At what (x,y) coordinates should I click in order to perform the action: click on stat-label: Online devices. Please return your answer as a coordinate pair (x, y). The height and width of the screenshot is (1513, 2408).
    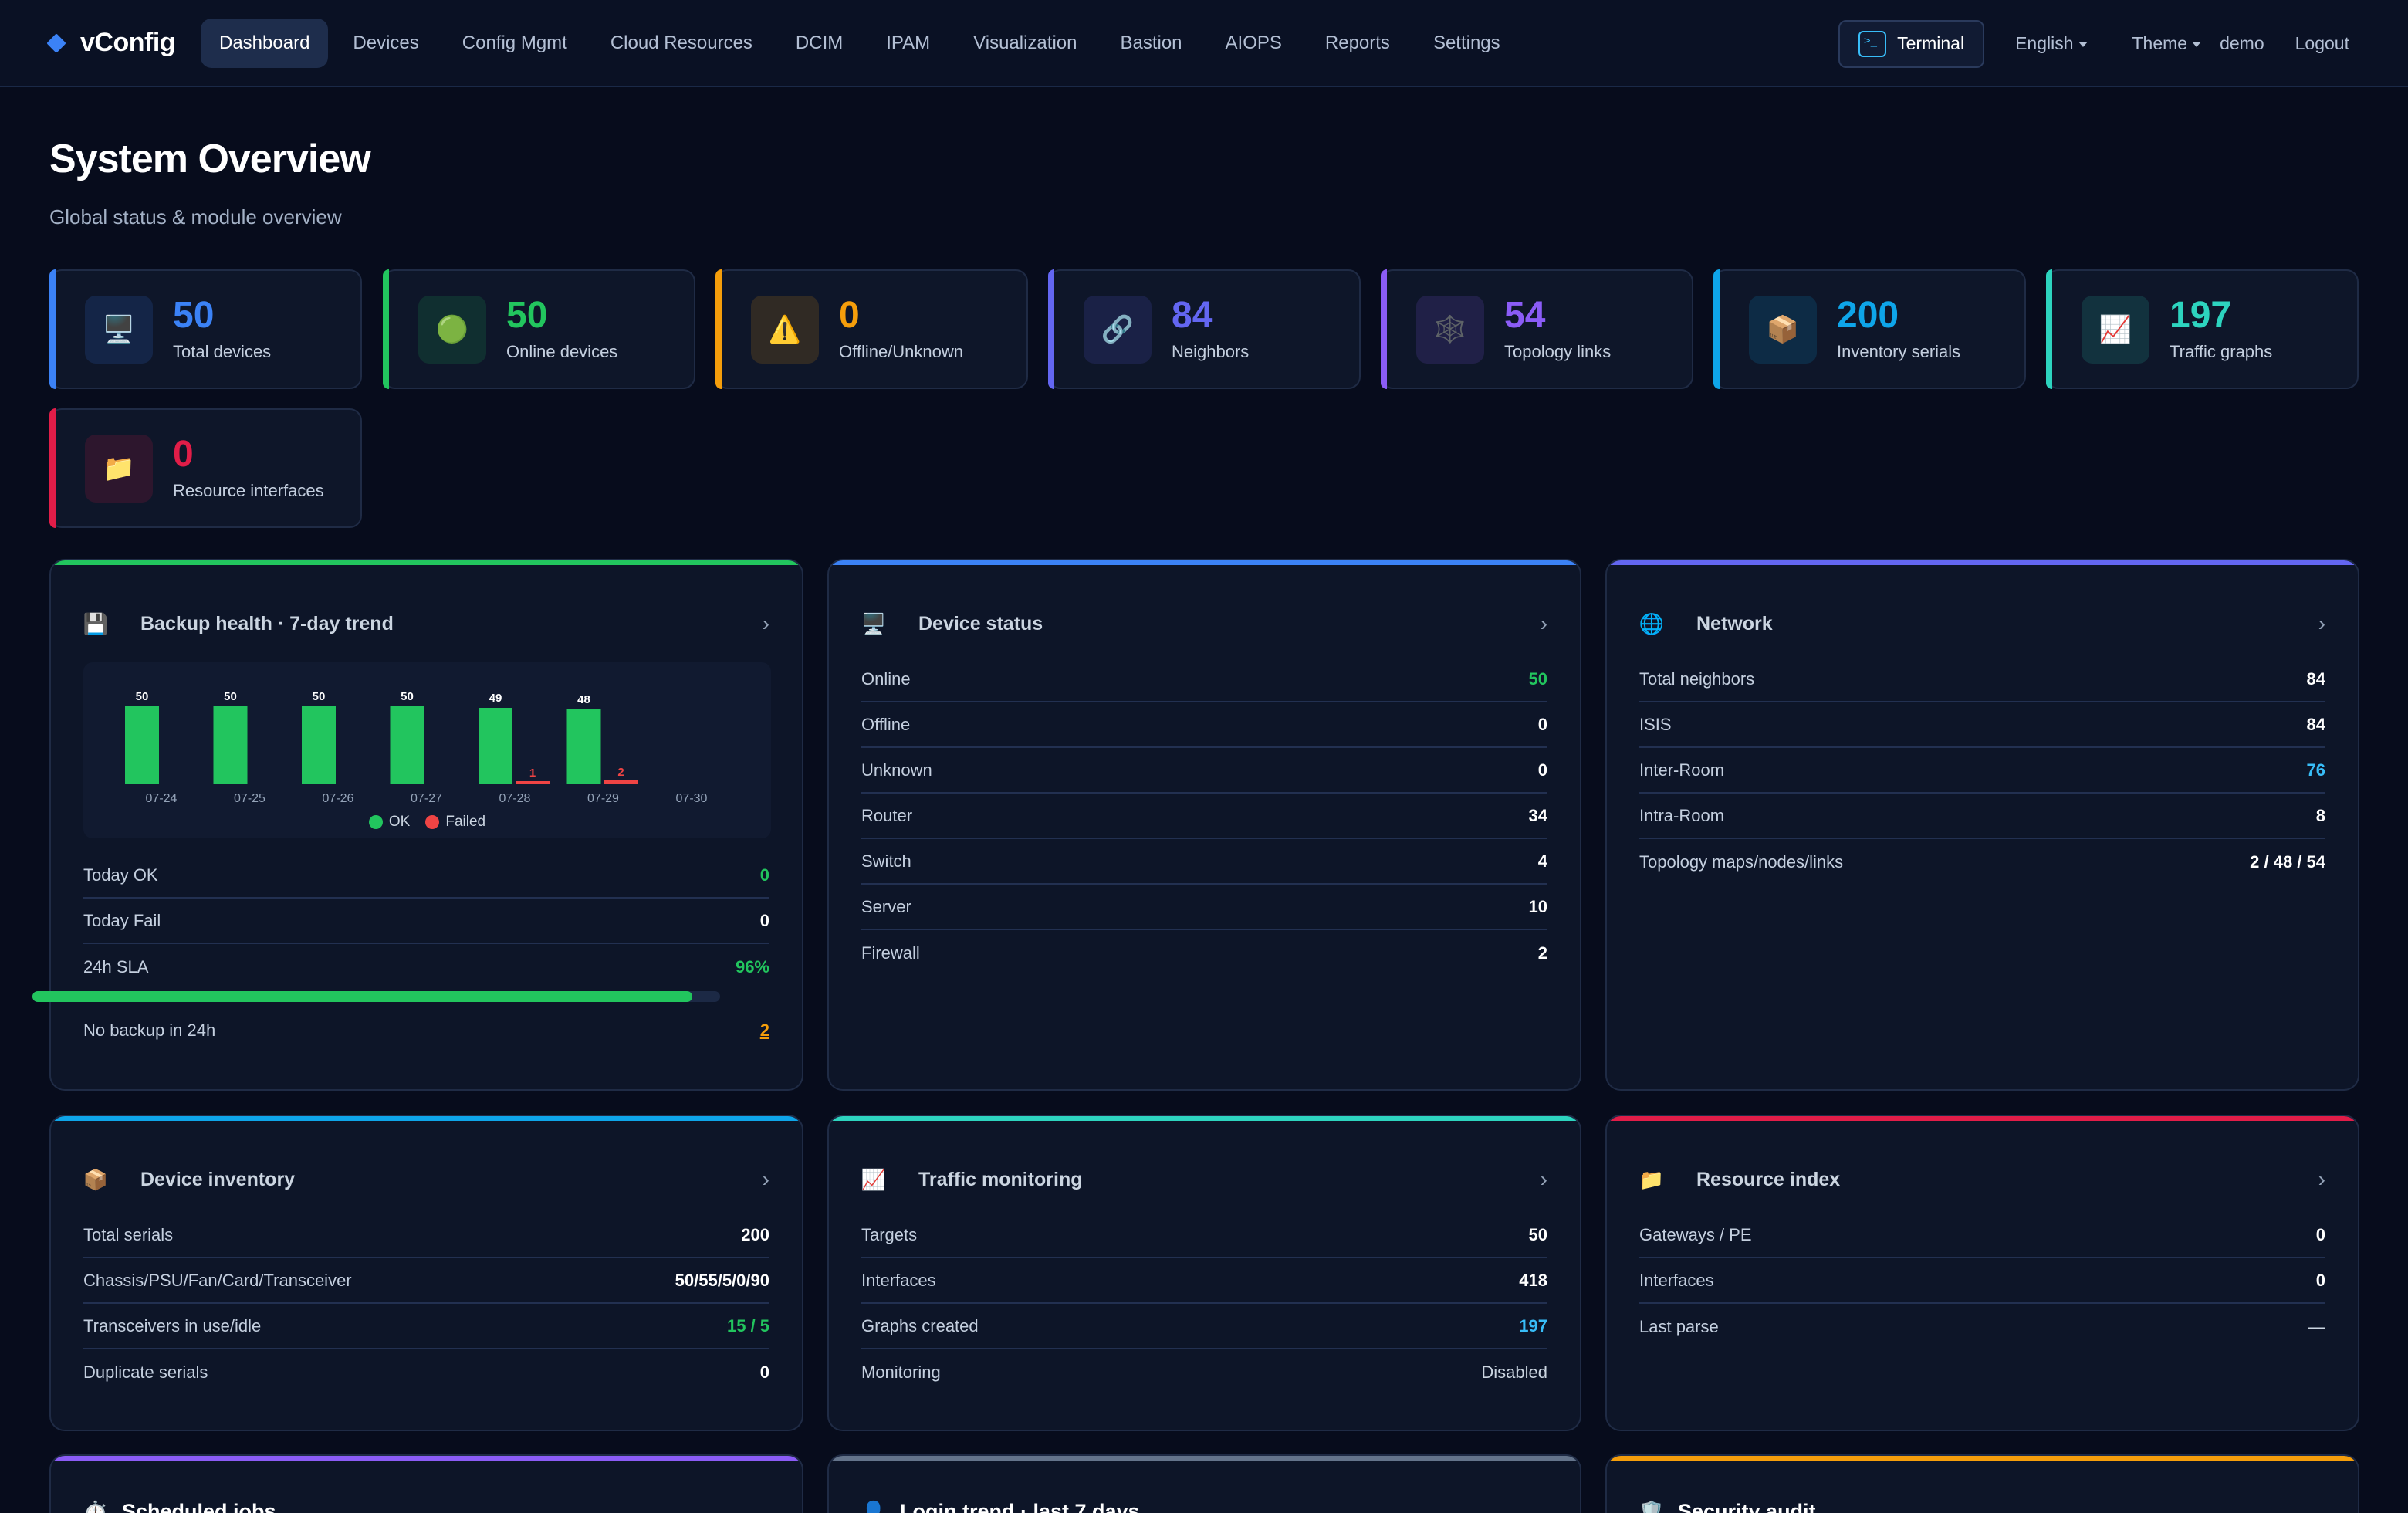
    Looking at the image, I should click on (562, 351).